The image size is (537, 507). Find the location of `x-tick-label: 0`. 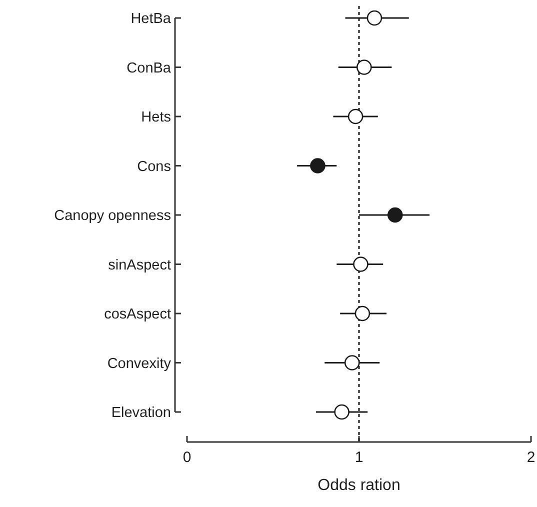

x-tick-label: 0 is located at coordinates (187, 457).